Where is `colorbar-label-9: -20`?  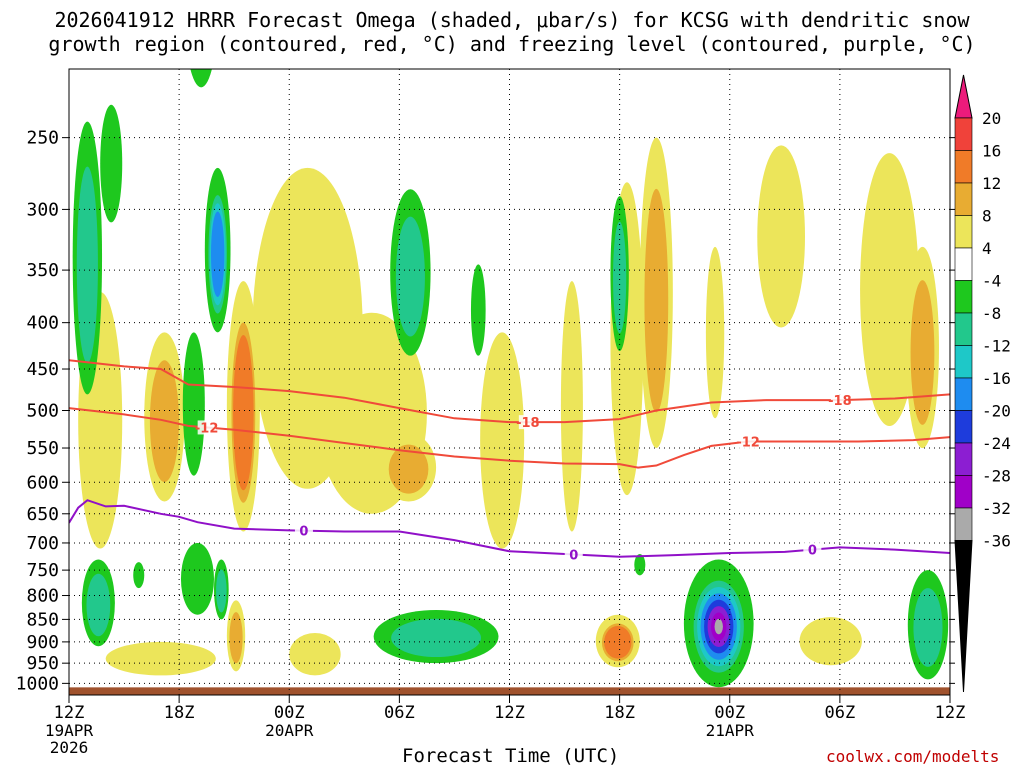 colorbar-label-9: -20 is located at coordinates (996, 411).